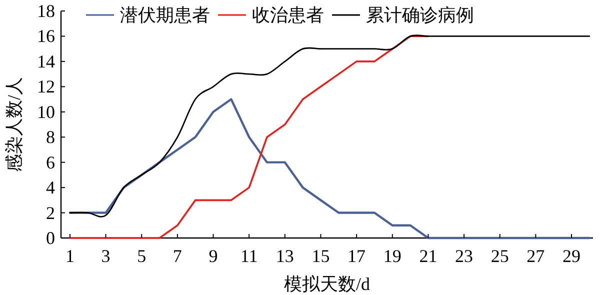 The width and height of the screenshot is (600, 295). I want to click on x-tick-label: 19, so click(392, 256).